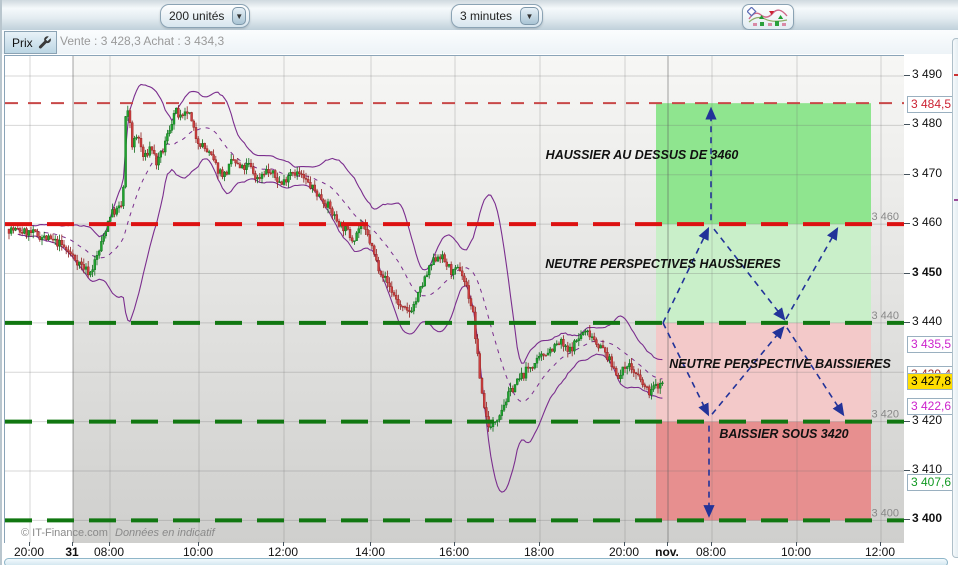 This screenshot has height=565, width=958. I want to click on level-edge-label: 3 400, so click(885, 513).